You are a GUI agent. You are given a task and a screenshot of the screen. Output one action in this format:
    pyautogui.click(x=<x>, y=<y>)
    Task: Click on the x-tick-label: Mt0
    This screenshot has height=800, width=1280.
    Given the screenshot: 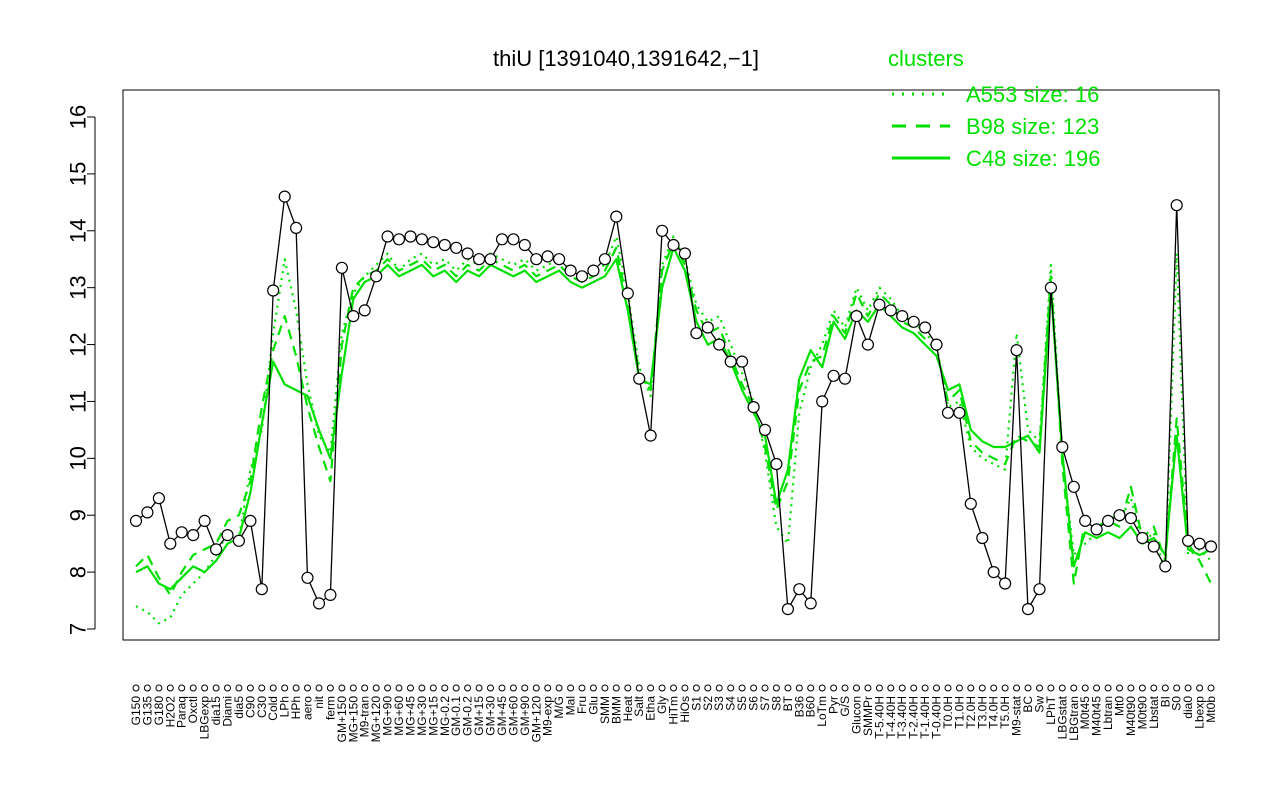 What is the action you would take?
    pyautogui.click(x=1120, y=706)
    